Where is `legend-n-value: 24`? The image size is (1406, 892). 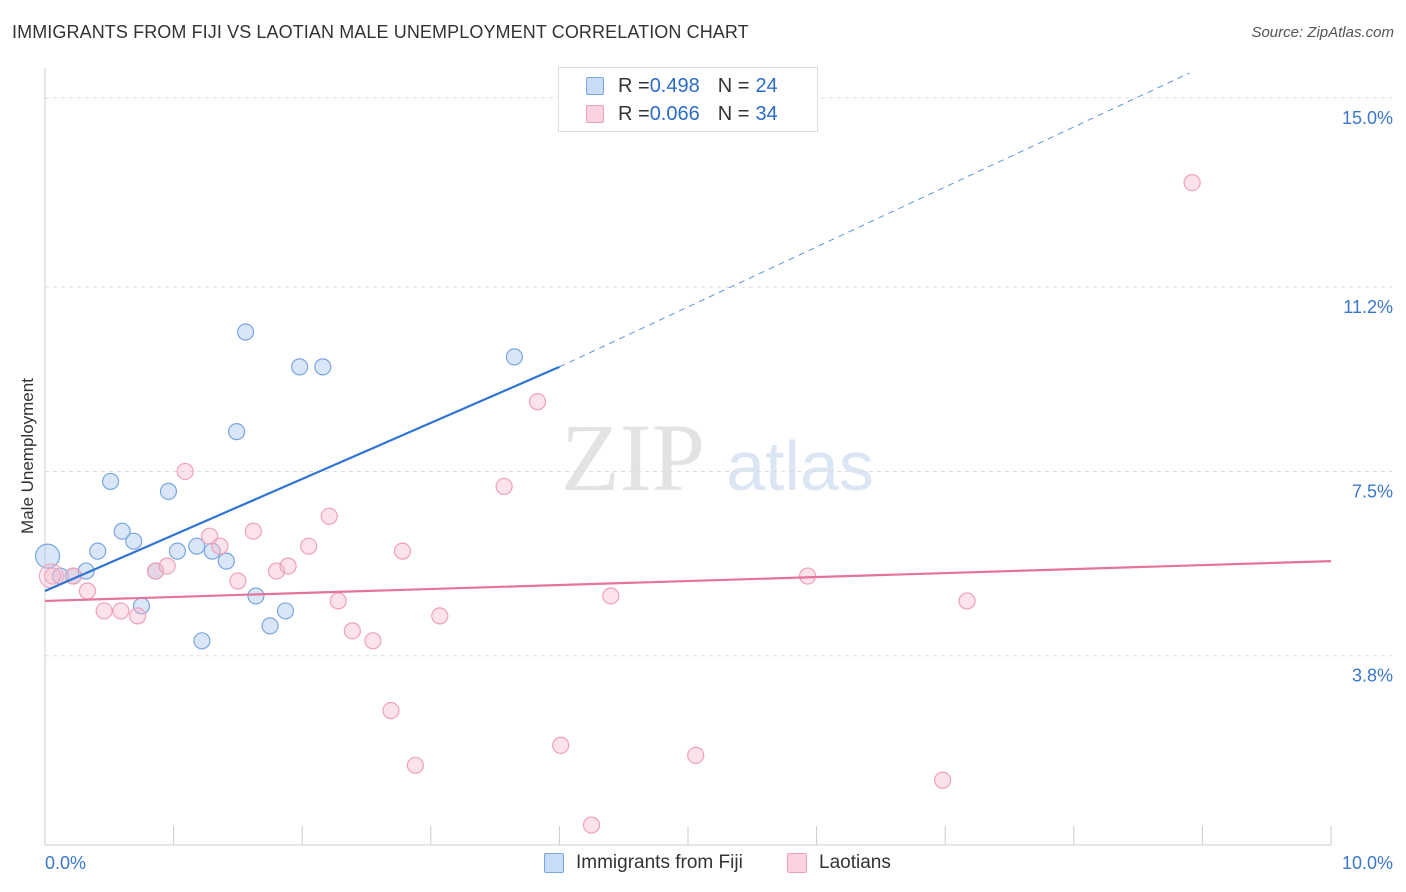 legend-n-value: 24 is located at coordinates (766, 85).